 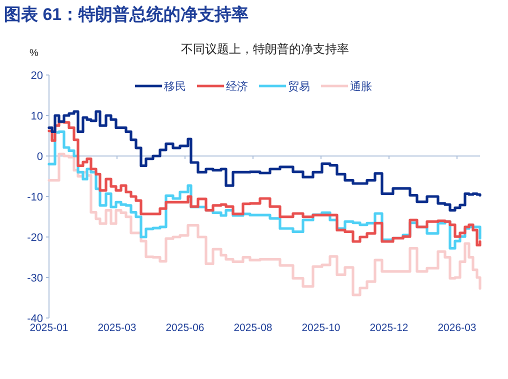 I want to click on y-tick-label: 0, so click(x=39, y=157).